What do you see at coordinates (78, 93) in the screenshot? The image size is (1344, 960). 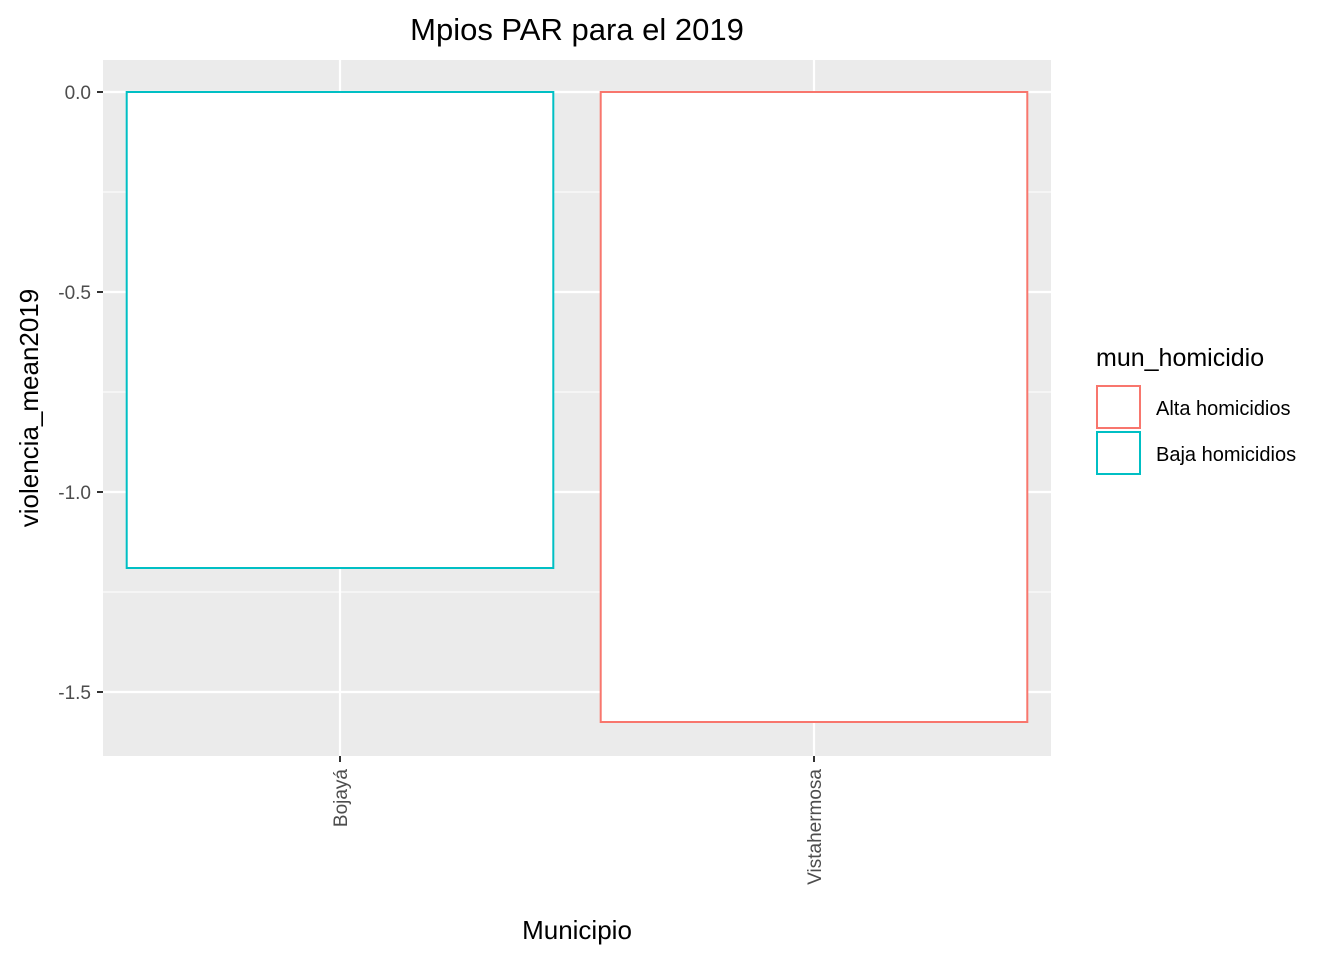 I see `y-tick-label: 0.0` at bounding box center [78, 93].